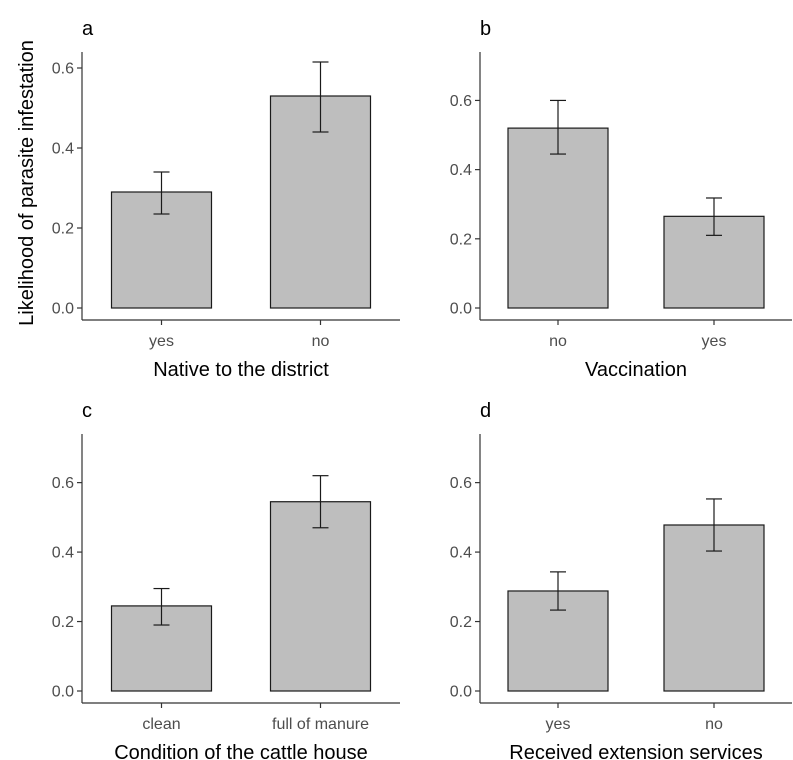 Image resolution: width=793 pixels, height=760 pixels. I want to click on x-axis-title-d: Received extension services, so click(635, 751).